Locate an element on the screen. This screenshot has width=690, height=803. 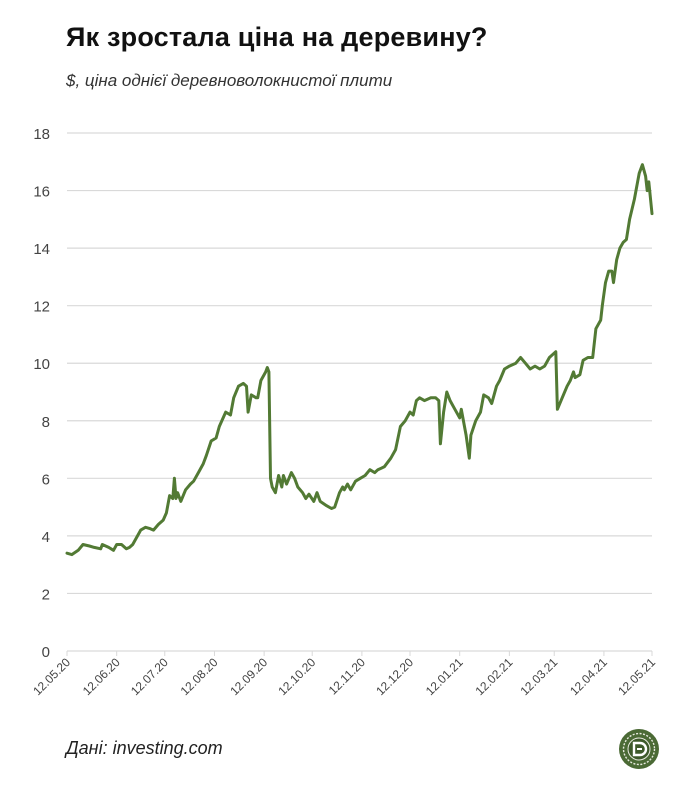
x-tick-label: 12.05.21 is located at coordinates (636, 676).